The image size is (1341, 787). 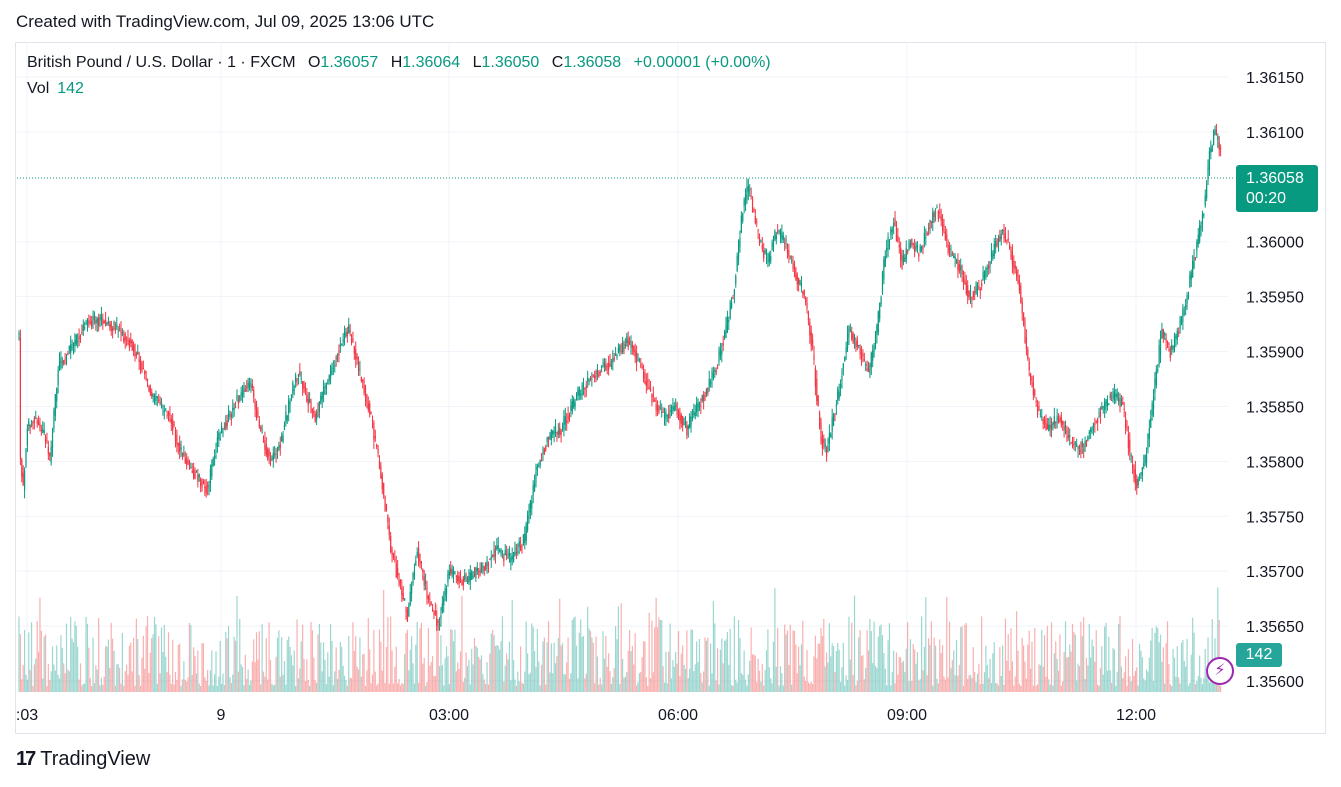 I want to click on y-tick-label: 1.35850, so click(x=1275, y=407).